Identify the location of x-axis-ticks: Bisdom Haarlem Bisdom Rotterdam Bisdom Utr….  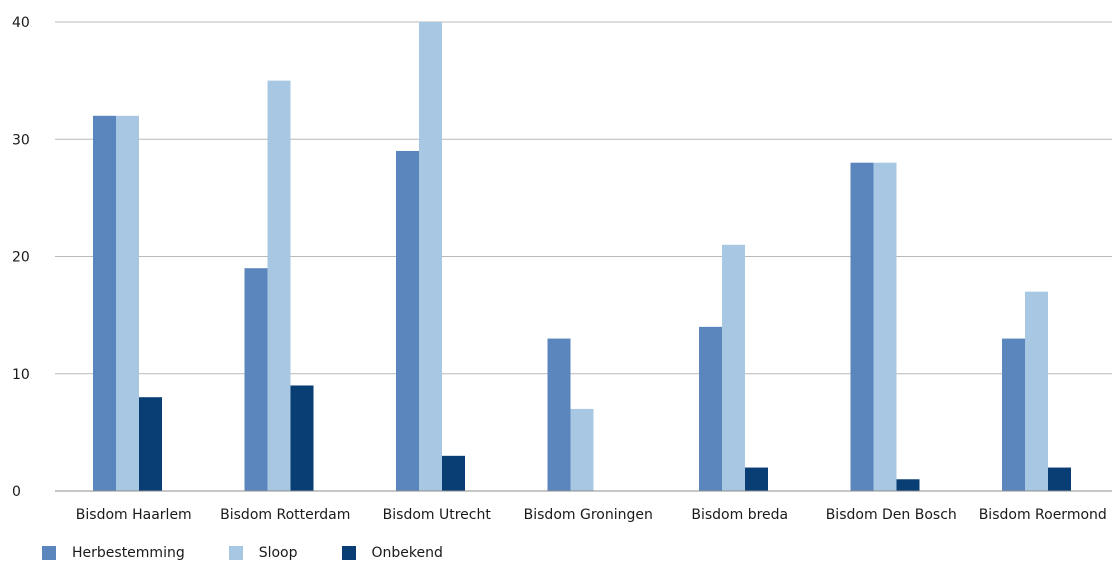
(591, 515).